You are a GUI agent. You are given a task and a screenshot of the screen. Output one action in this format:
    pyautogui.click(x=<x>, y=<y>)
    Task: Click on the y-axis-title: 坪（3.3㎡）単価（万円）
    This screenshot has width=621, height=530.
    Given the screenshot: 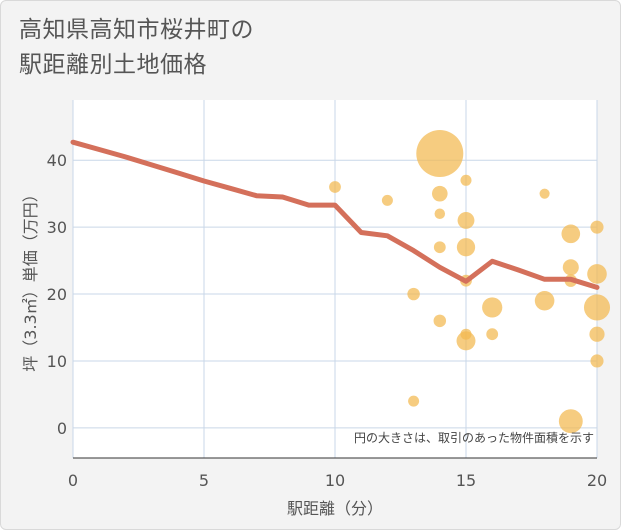 What is the action you would take?
    pyautogui.click(x=30, y=278)
    